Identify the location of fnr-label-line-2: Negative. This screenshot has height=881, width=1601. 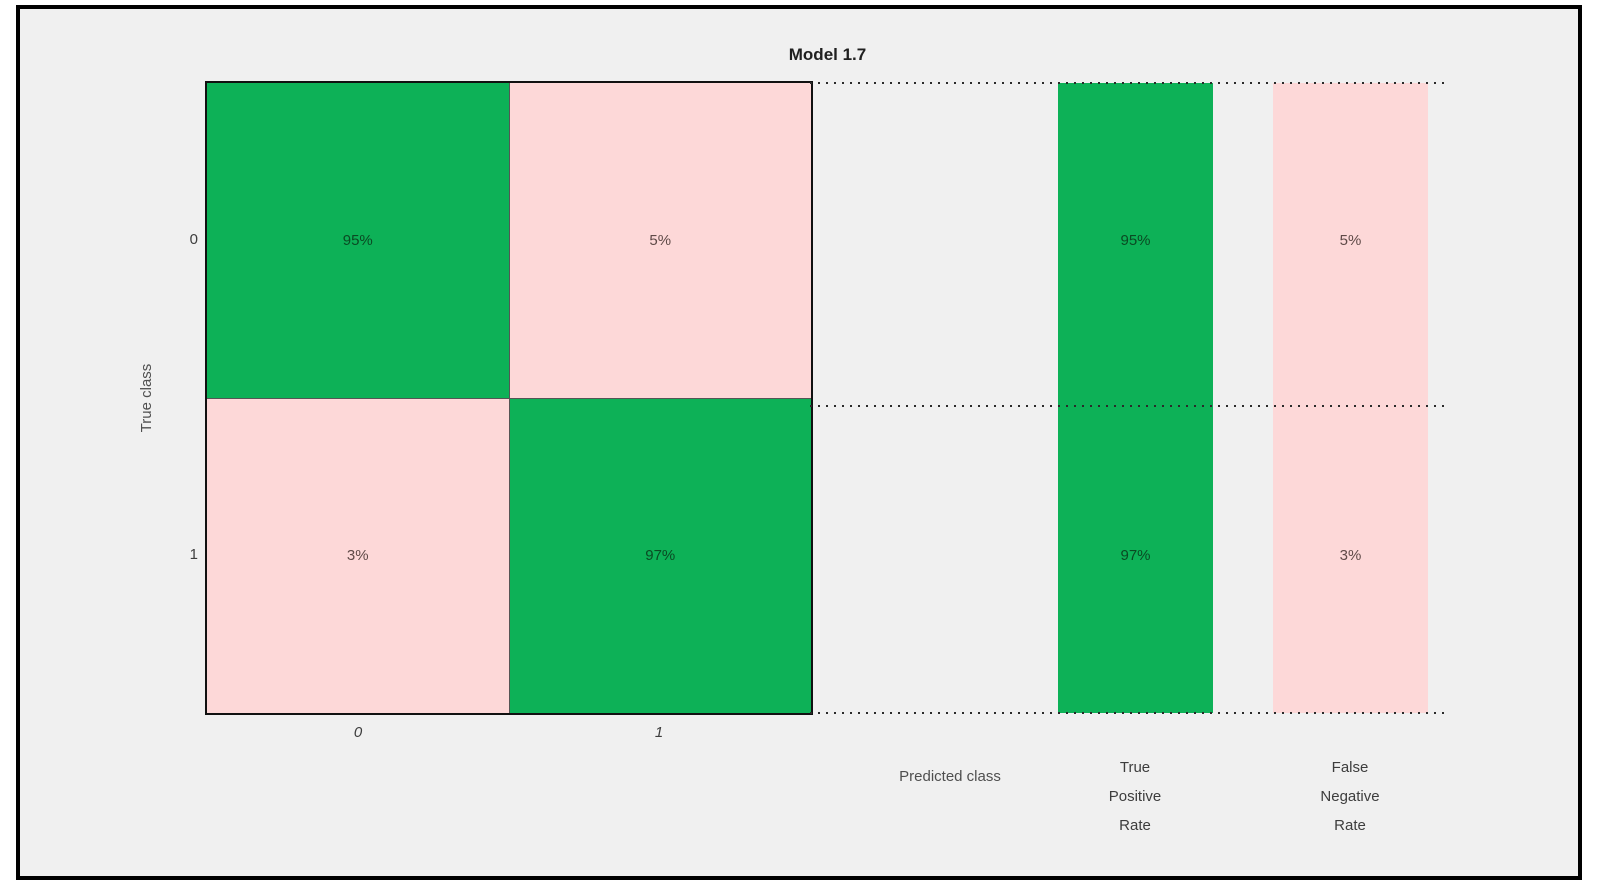
(1350, 796).